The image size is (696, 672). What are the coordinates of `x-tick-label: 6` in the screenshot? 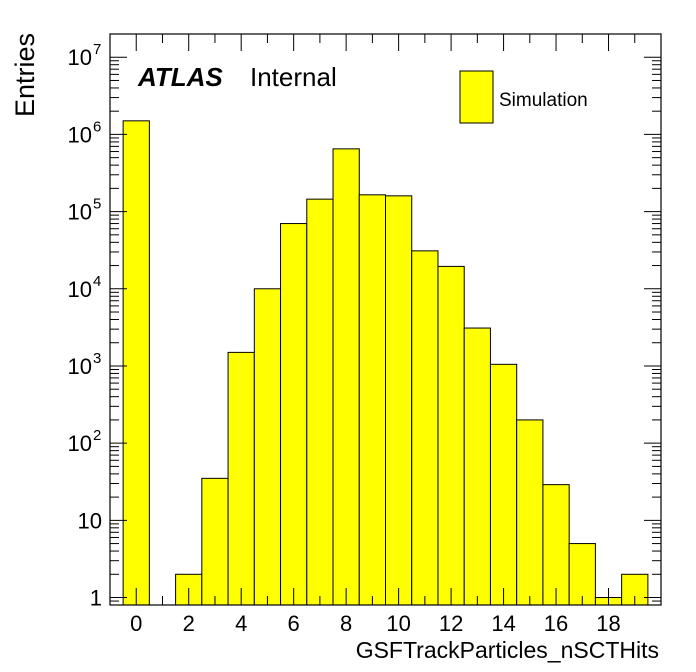 It's located at (294, 623).